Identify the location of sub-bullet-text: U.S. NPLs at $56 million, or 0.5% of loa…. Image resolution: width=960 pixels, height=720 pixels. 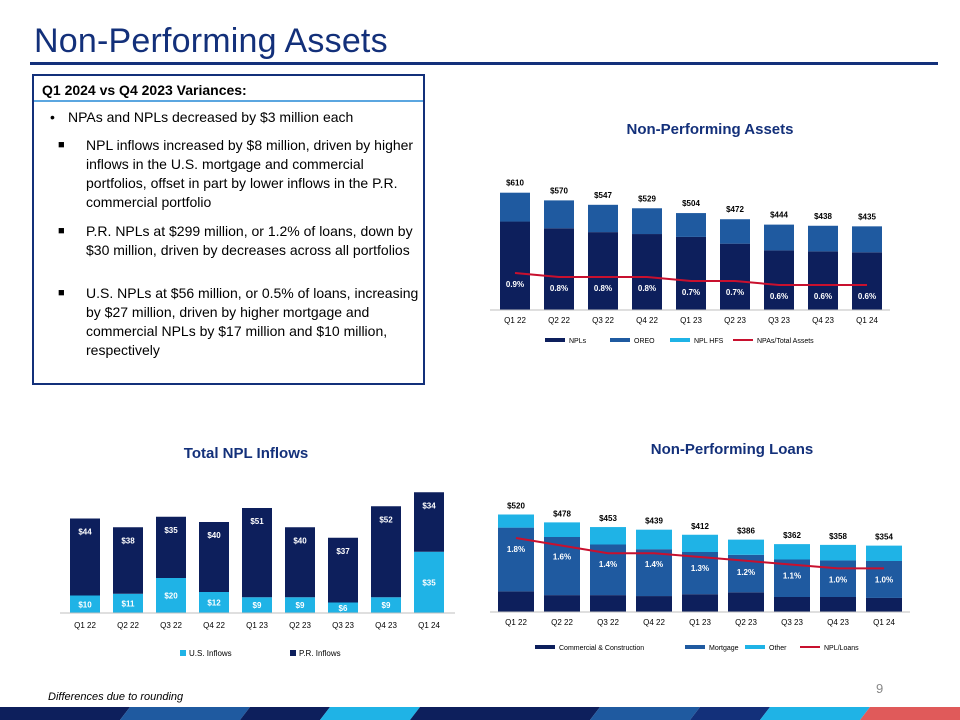
(252, 321).